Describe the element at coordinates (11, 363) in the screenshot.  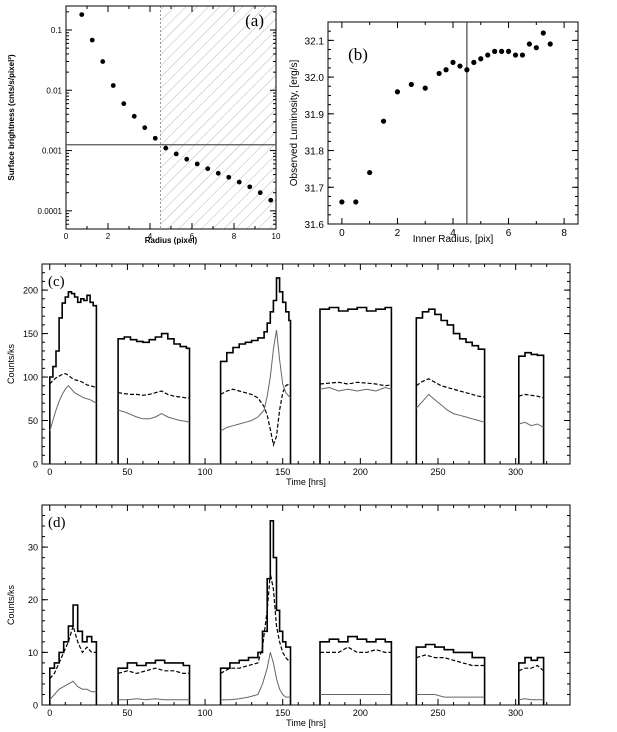
I see `panel-c-y-label: Counts/ks` at that location.